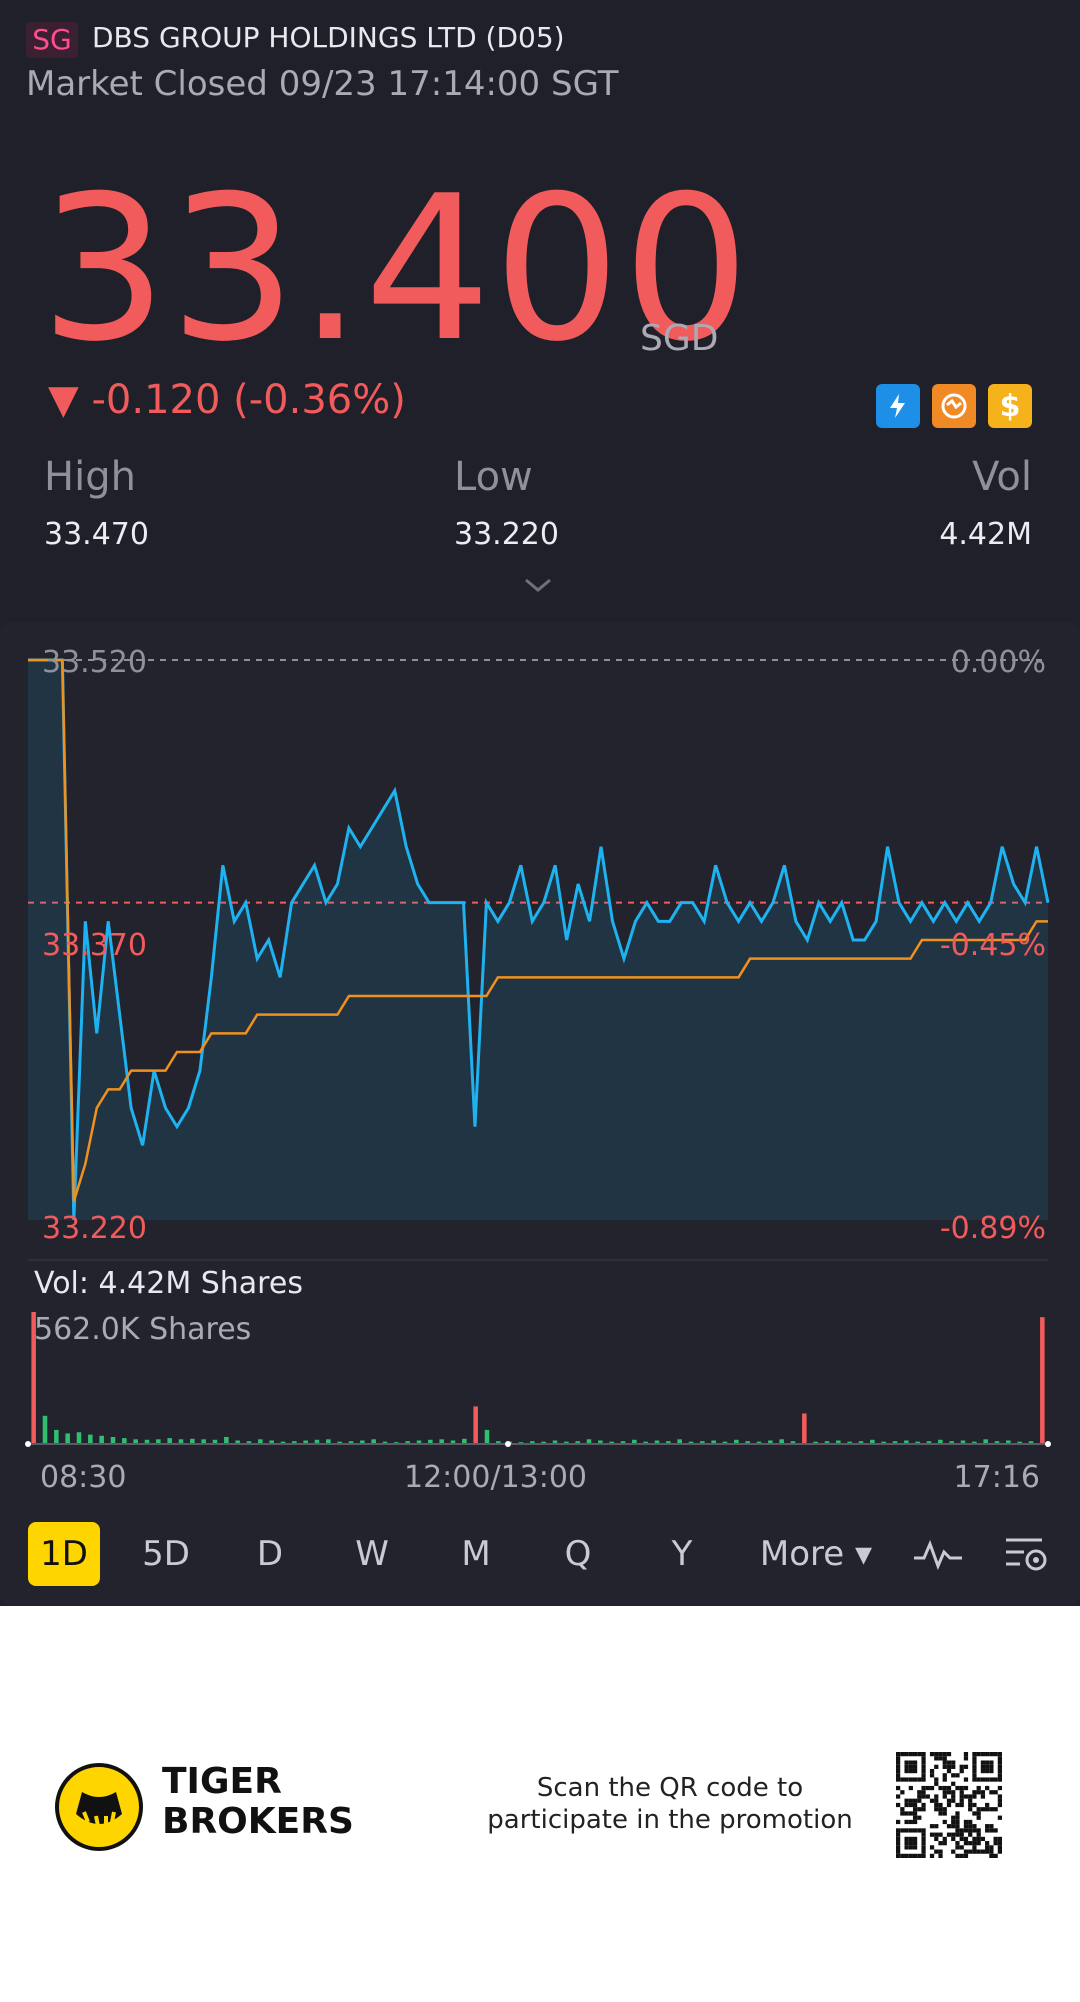 The height and width of the screenshot is (2002, 1080). I want to click on time-end: 17:16, so click(996, 1477).